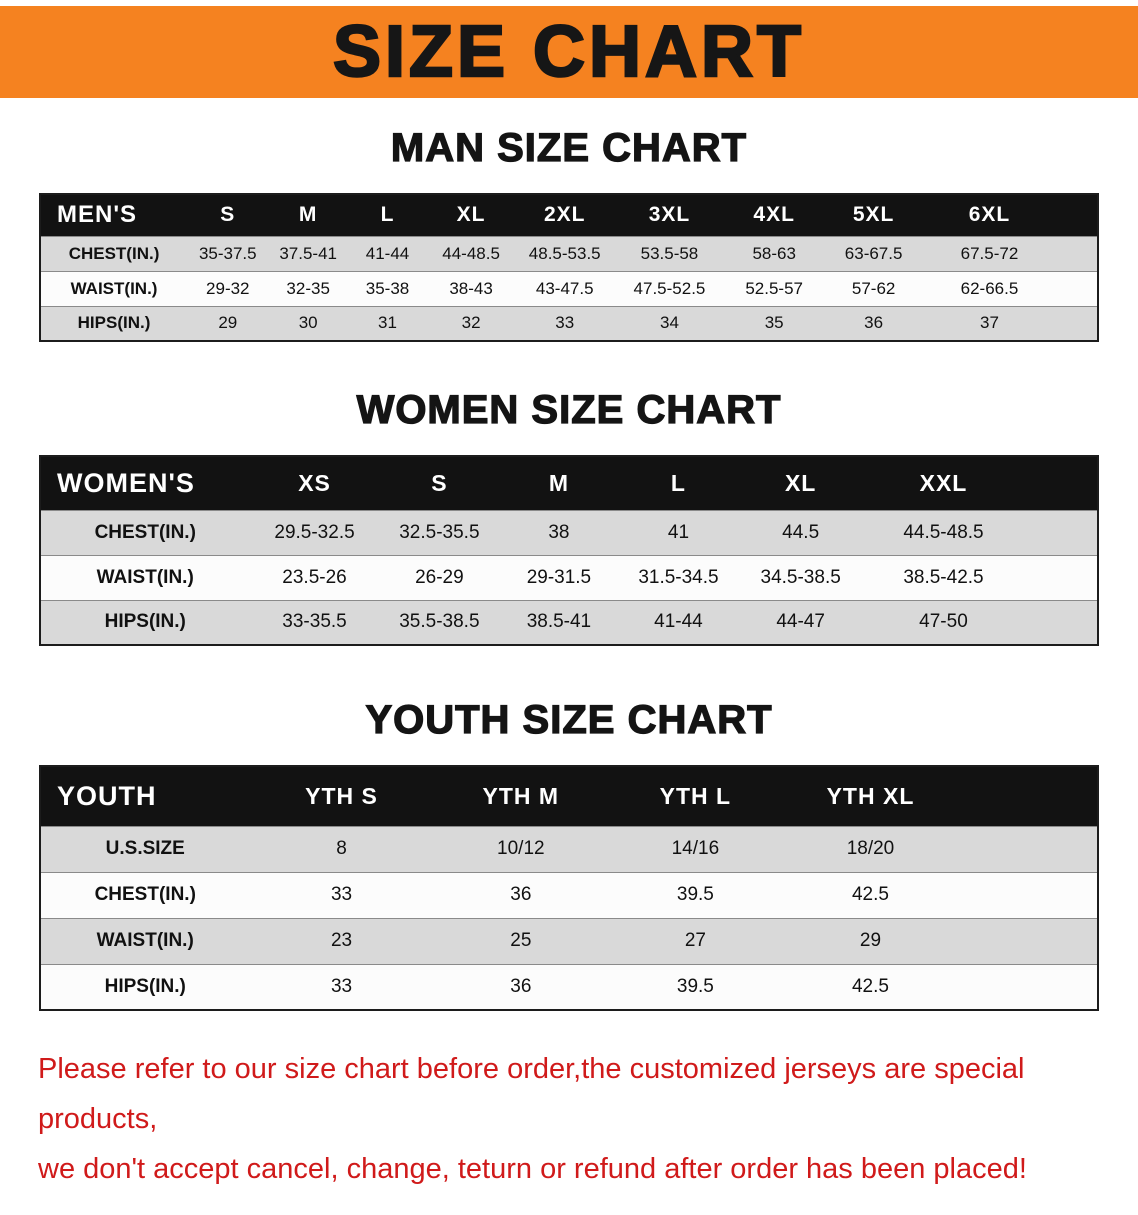  I want to click on size-value-cell: 18/20, so click(870, 848).